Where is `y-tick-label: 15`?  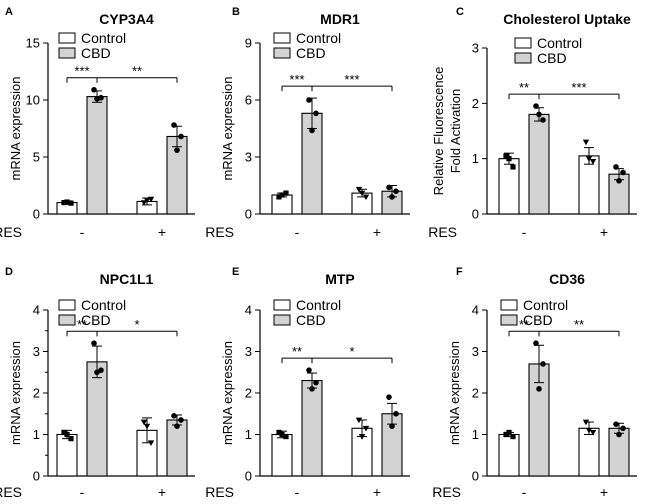 y-tick-label: 15 is located at coordinates (33, 43).